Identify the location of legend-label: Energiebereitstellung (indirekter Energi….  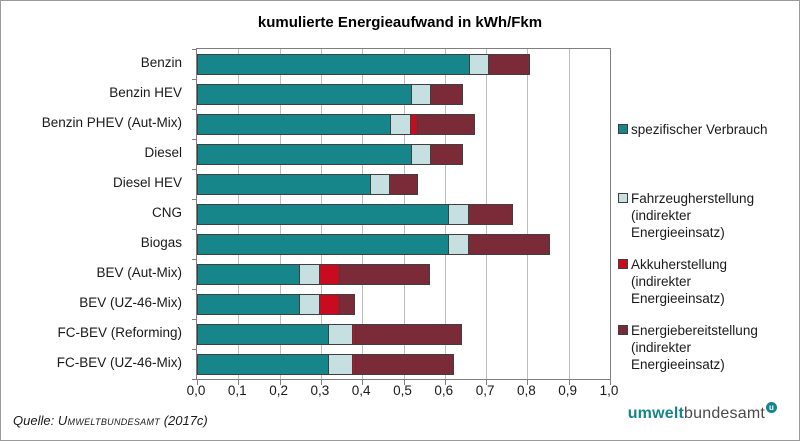
(694, 347).